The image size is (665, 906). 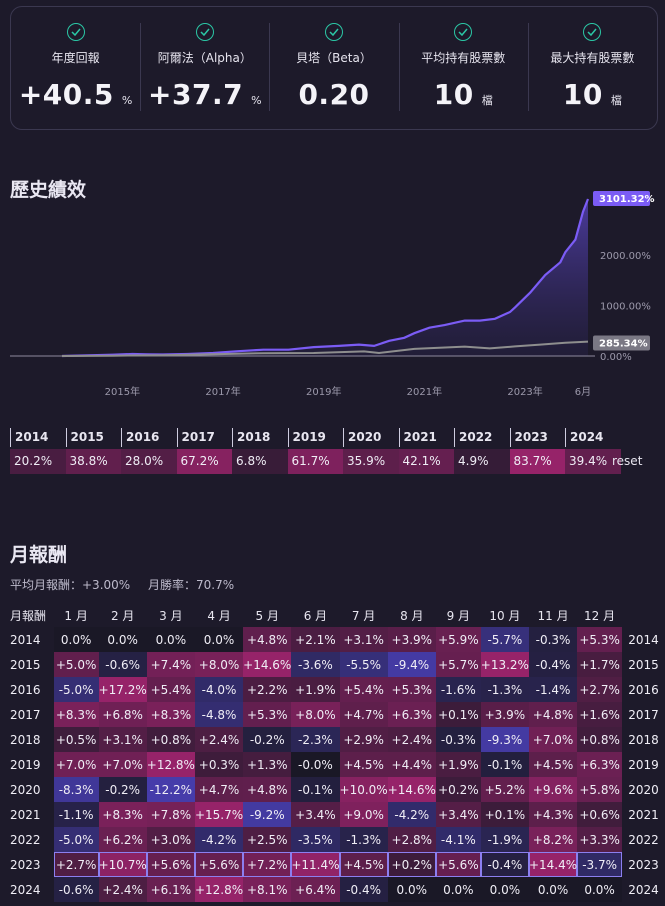 What do you see at coordinates (25, 839) in the screenshot?
I see `row-year-label: 2022` at bounding box center [25, 839].